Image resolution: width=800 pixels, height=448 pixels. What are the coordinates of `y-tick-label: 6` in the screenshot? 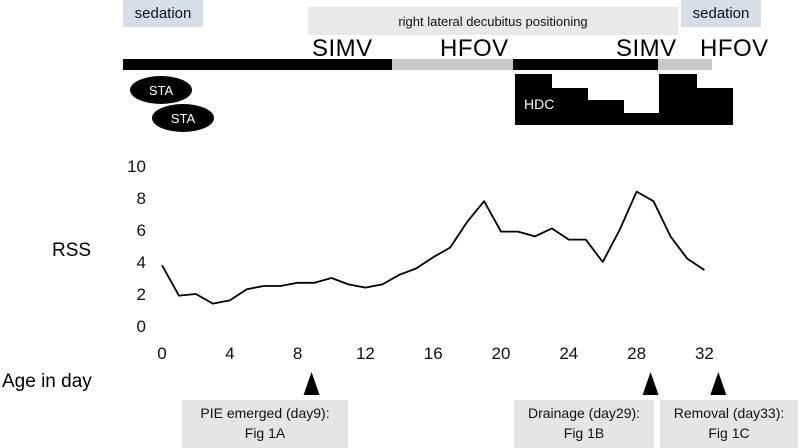 It's located at (141, 230).